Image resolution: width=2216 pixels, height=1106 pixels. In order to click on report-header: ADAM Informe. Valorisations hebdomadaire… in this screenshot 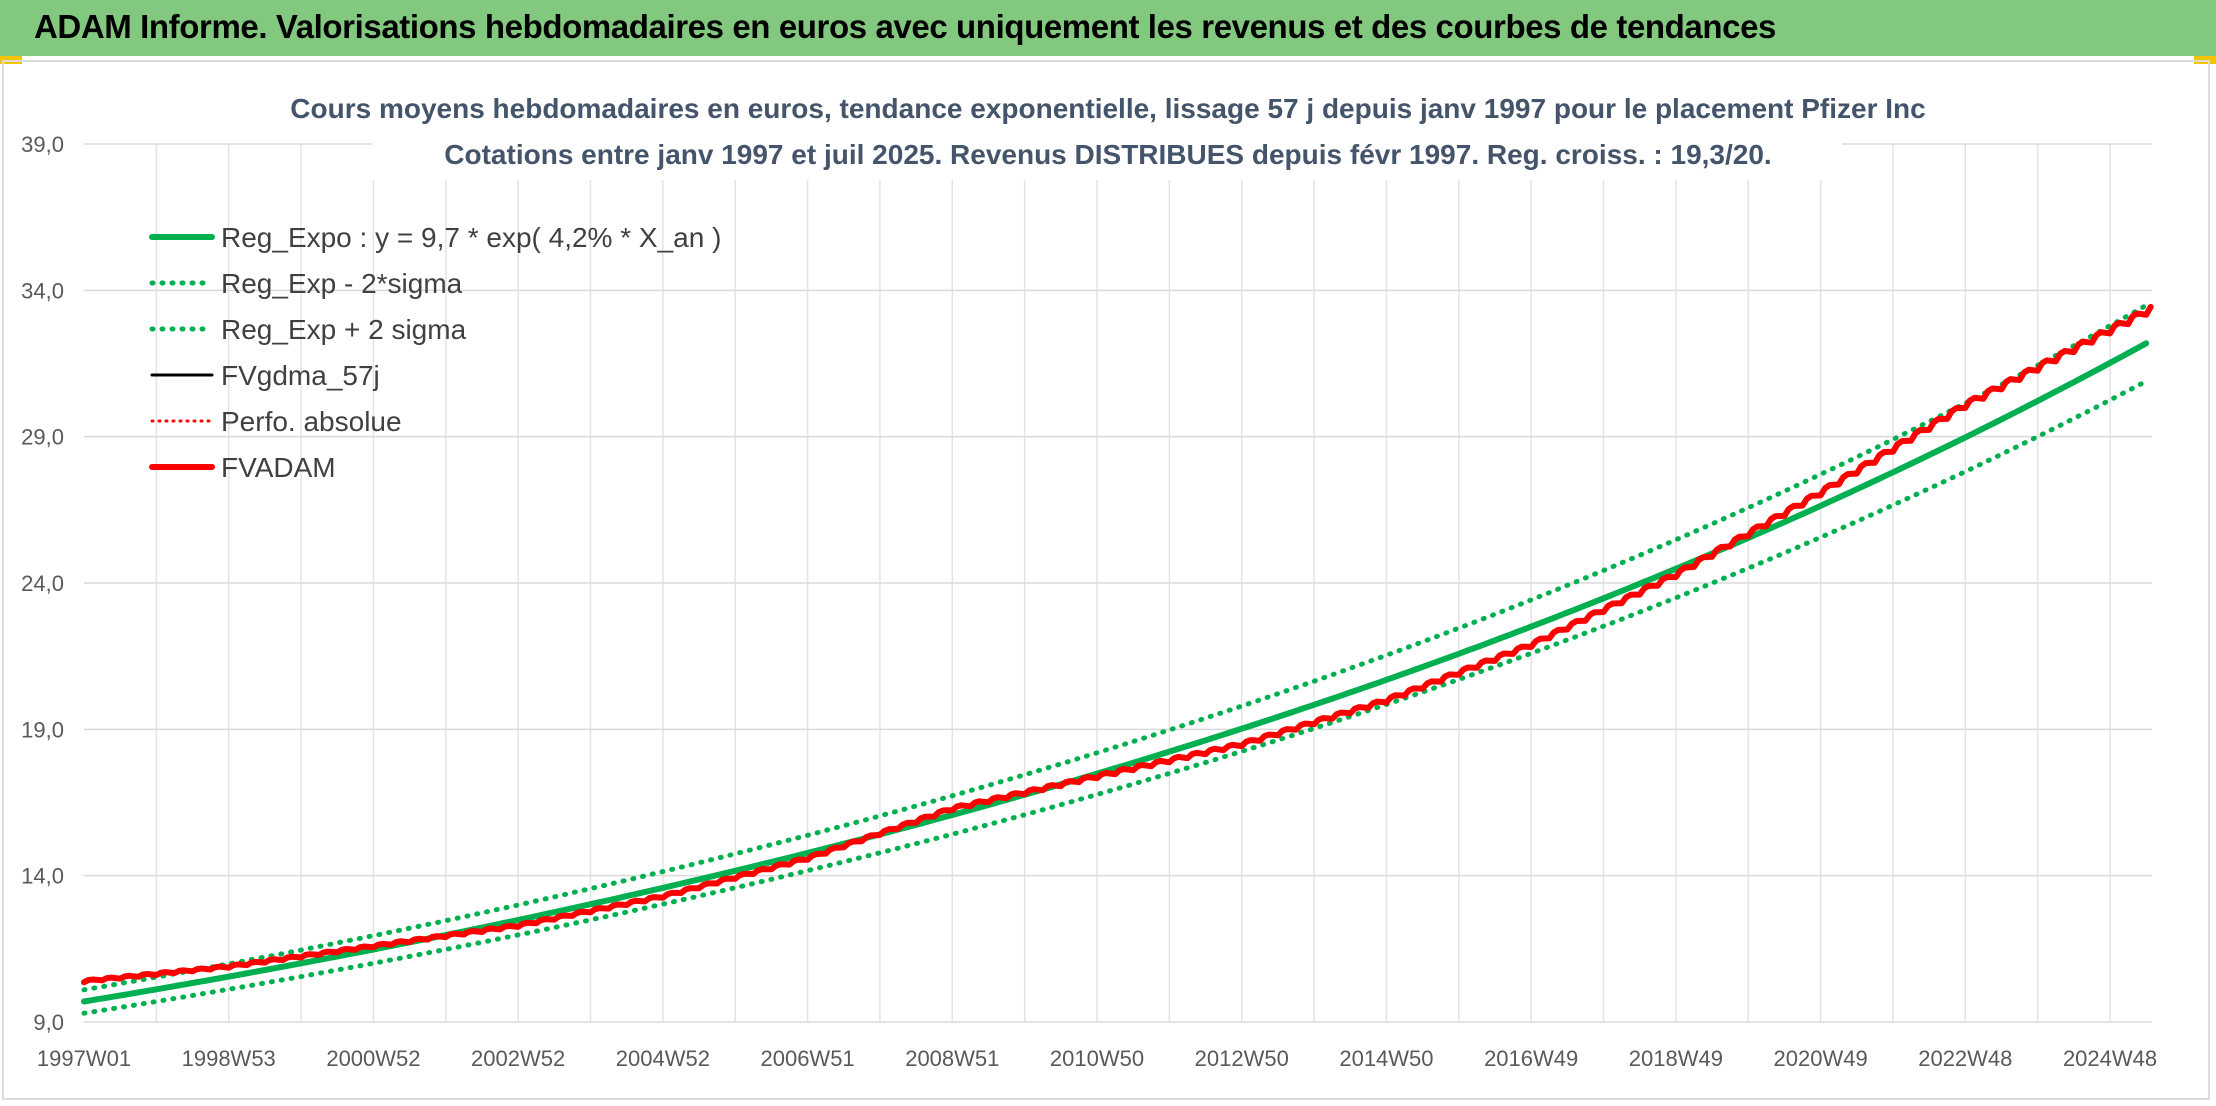, I will do `click(1108, 28)`.